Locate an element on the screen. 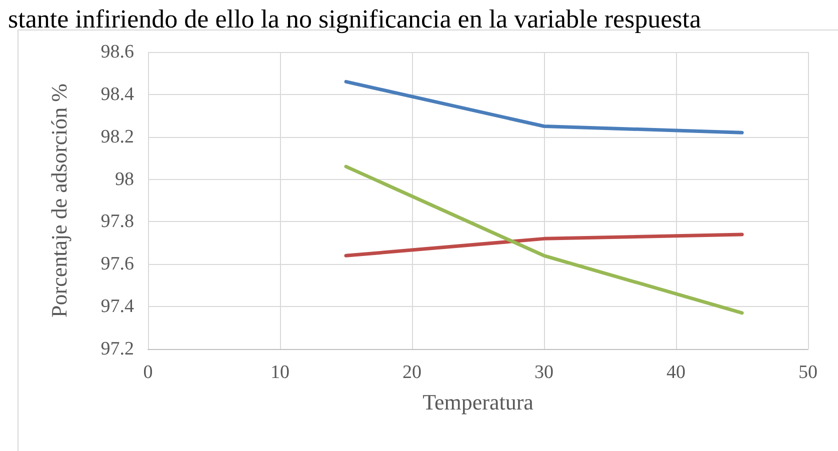  y-axis-title: Porcentaje de adsorción % is located at coordinates (59, 201).